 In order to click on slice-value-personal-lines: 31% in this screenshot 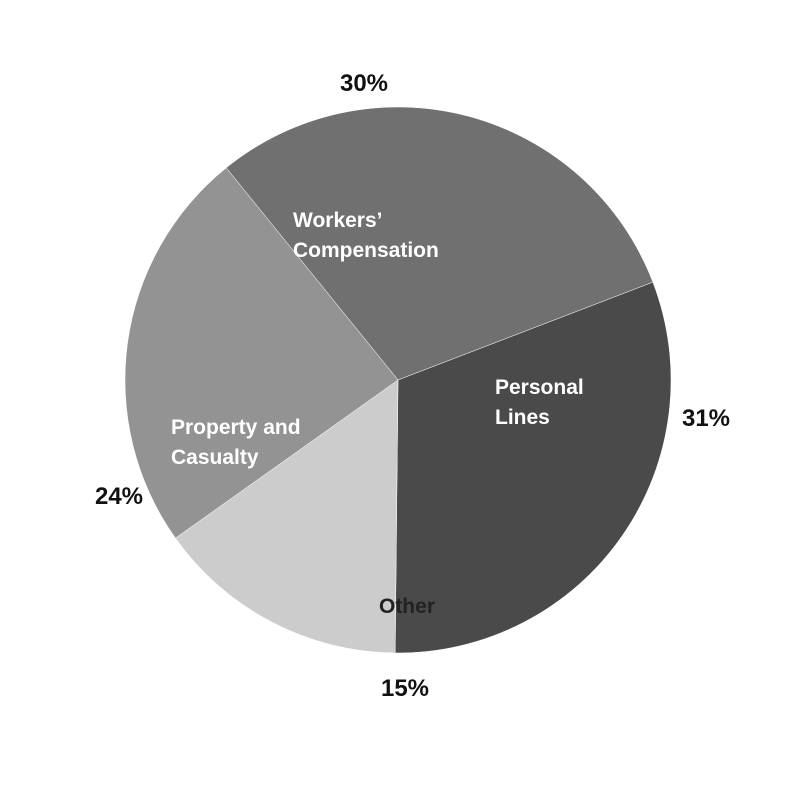, I will do `click(706, 418)`.